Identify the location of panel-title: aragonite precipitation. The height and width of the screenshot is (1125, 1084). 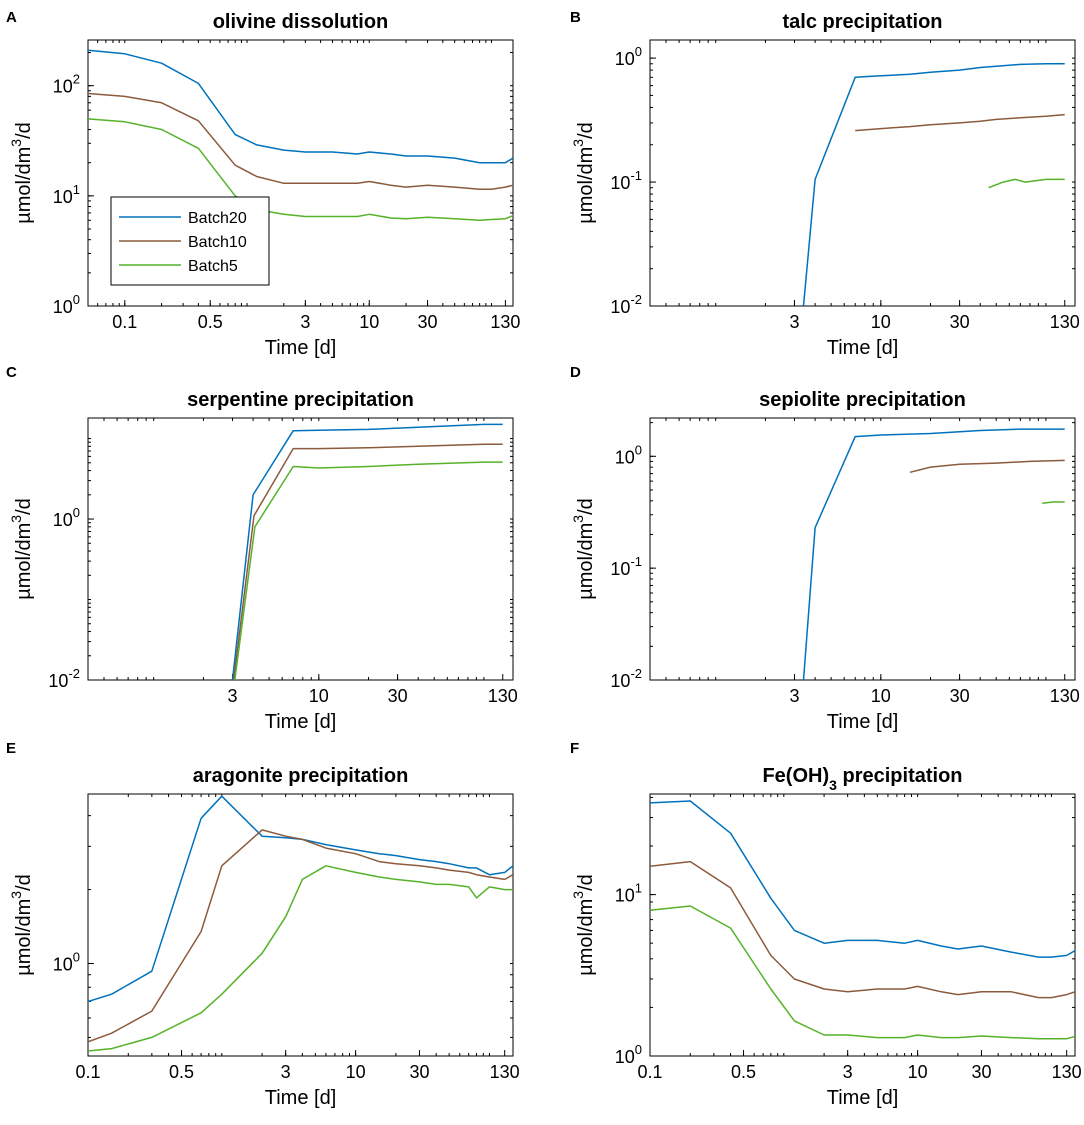
(301, 776).